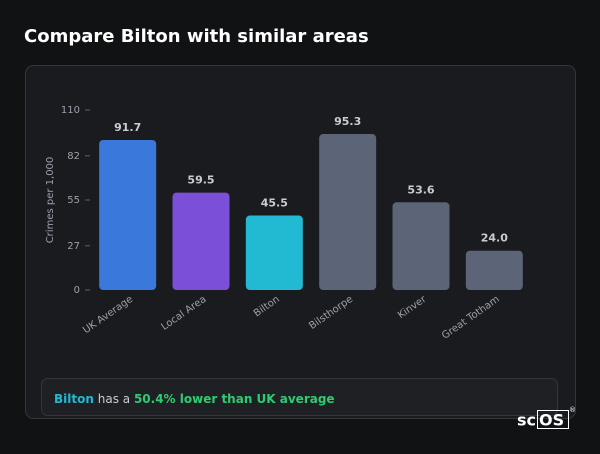 The height and width of the screenshot is (454, 600). What do you see at coordinates (526, 420) in the screenshot?
I see `logo-prefix: sc` at bounding box center [526, 420].